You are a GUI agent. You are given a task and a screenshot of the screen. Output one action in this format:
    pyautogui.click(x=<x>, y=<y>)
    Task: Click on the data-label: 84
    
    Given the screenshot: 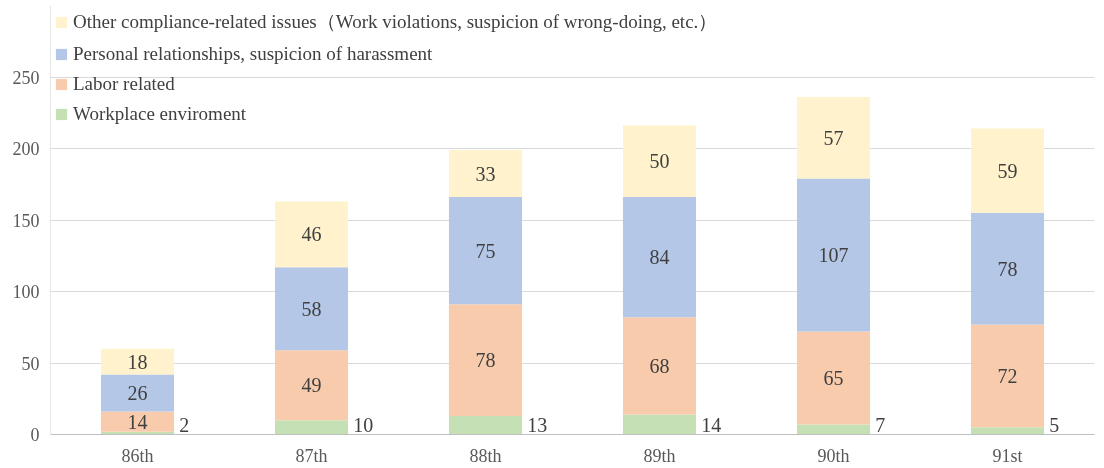 What is the action you would take?
    pyautogui.click(x=659, y=257)
    